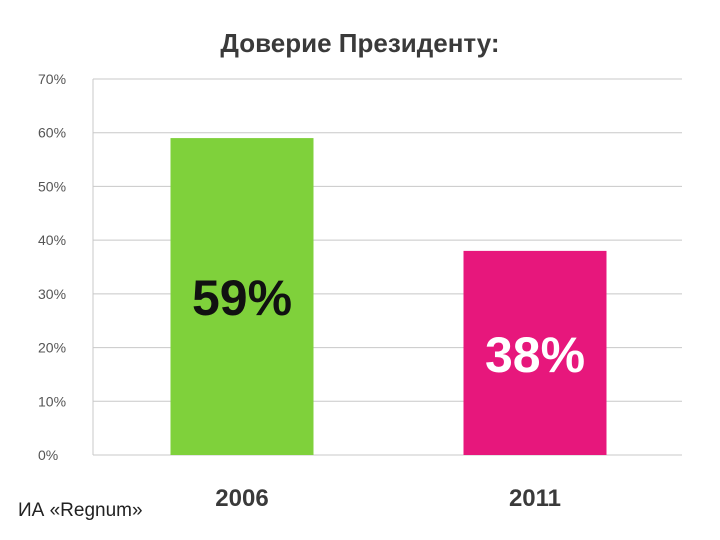 Image resolution: width=720 pixels, height=540 pixels. Describe the element at coordinates (52, 401) in the screenshot. I see `y-tick-label: 10%` at that location.